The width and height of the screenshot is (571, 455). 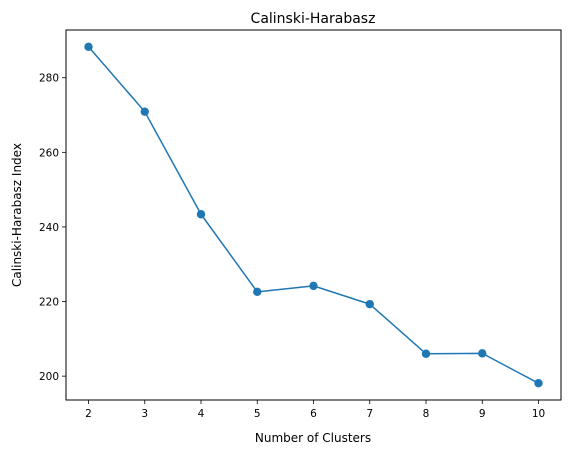 I want to click on y-tick-label: 260, so click(x=49, y=153).